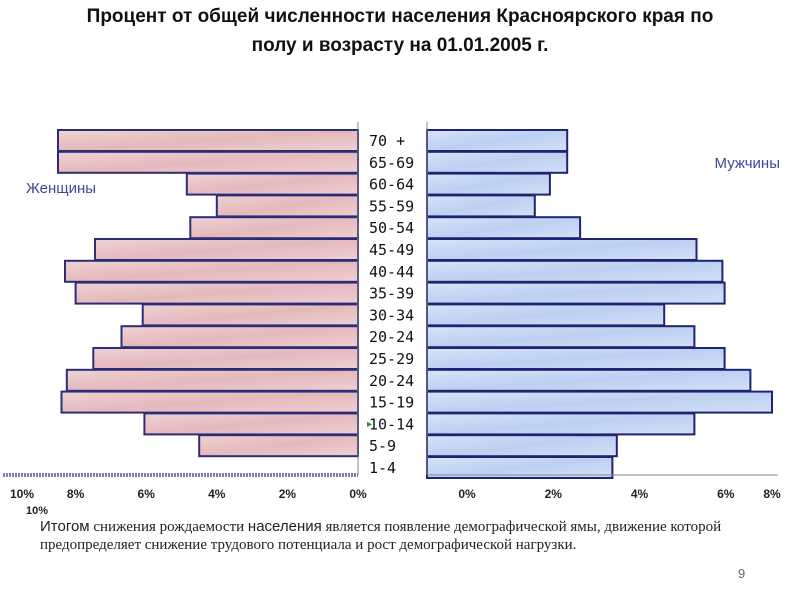  Describe the element at coordinates (37, 511) in the screenshot. I see `extra-axis-label: 10%` at that location.